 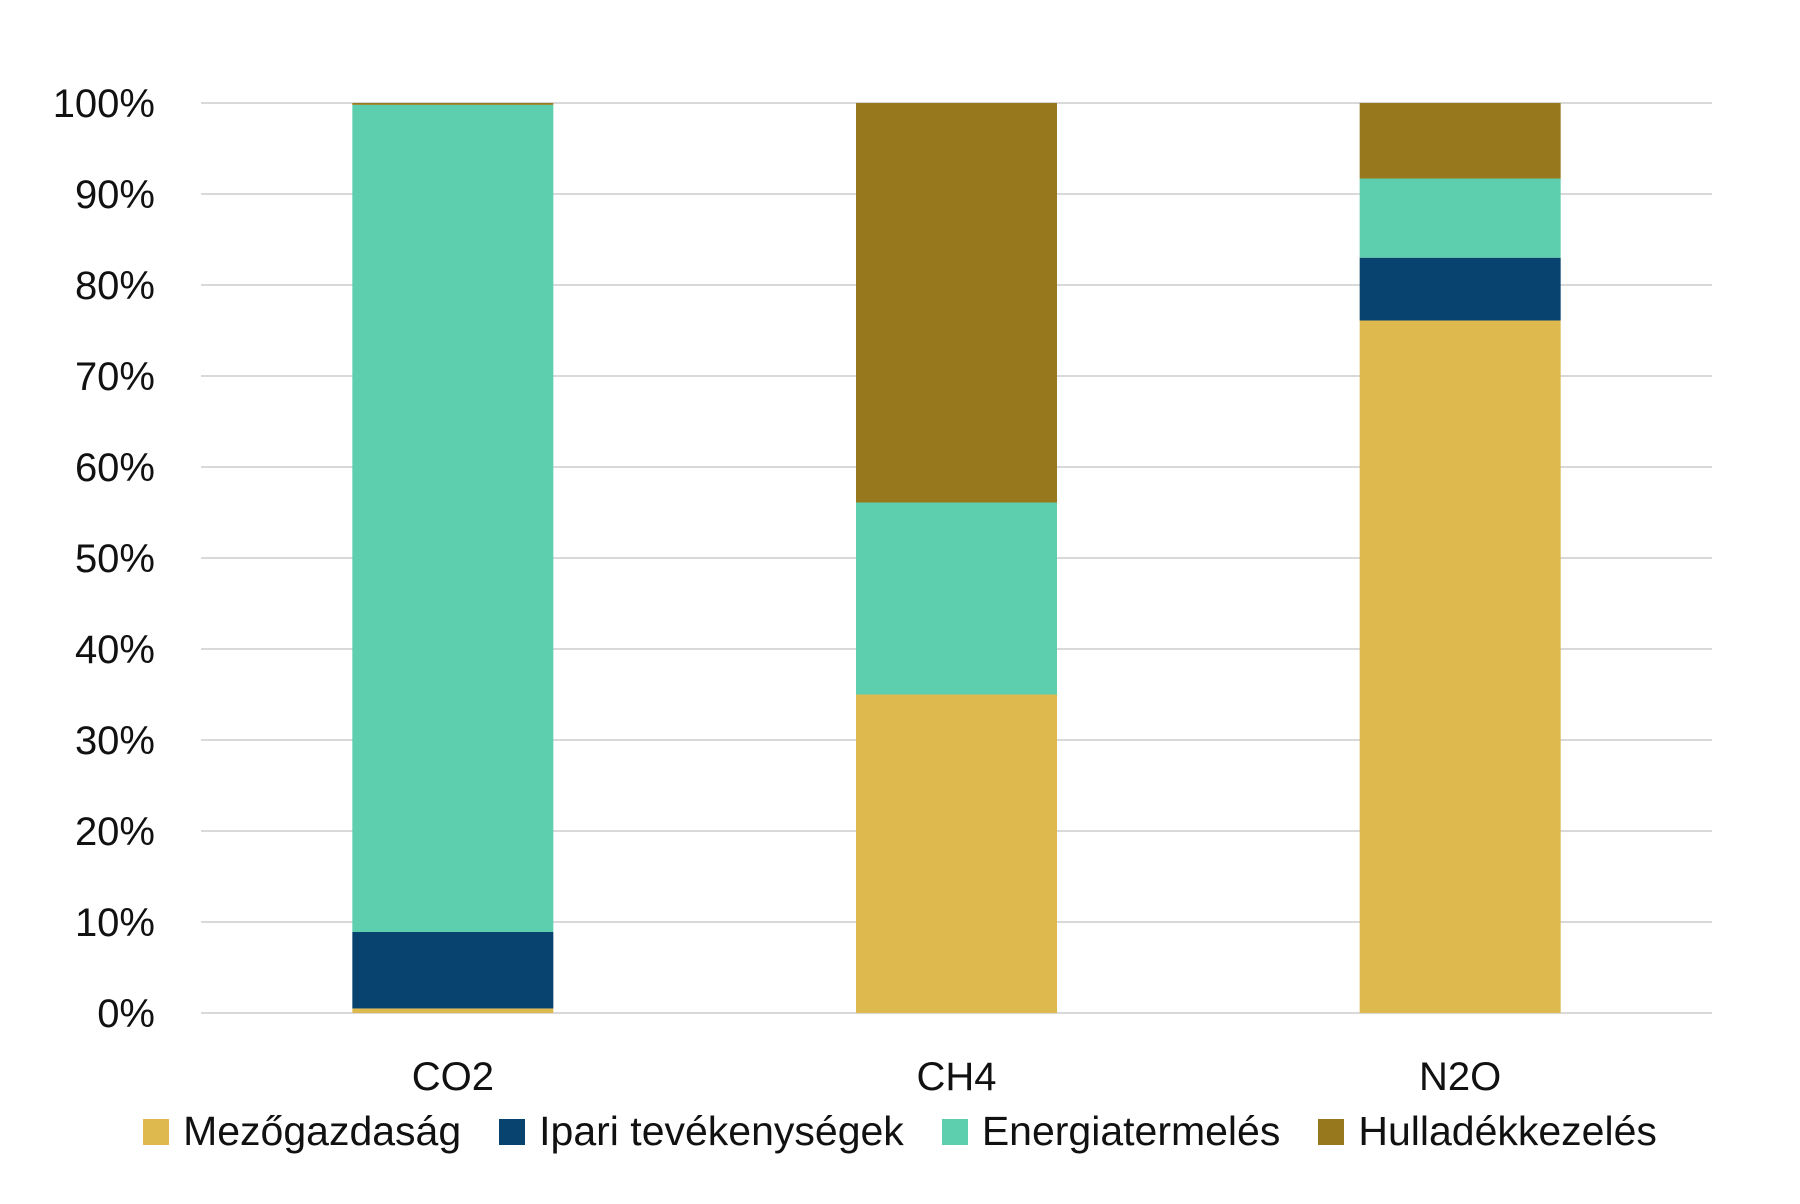 I want to click on legend-item: Energiatermelés, so click(x=1111, y=1131).